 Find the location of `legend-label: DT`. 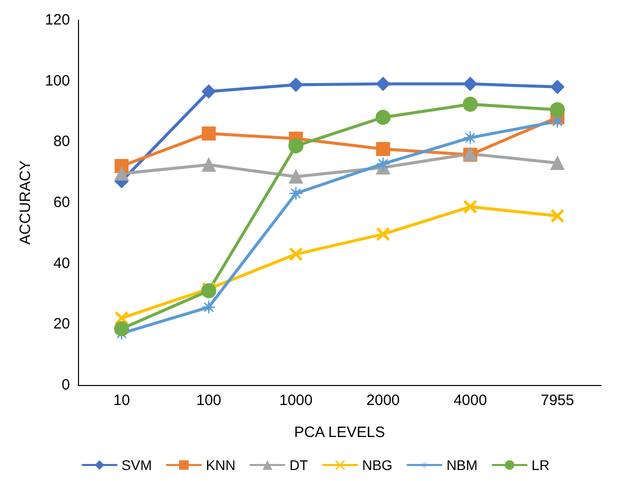

legend-label: DT is located at coordinates (299, 465).